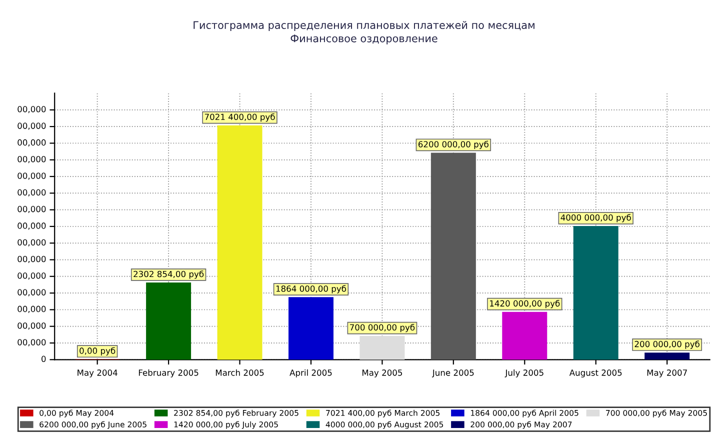  What do you see at coordinates (98, 351) in the screenshot?
I see `data-label: 0,00 руб` at bounding box center [98, 351].